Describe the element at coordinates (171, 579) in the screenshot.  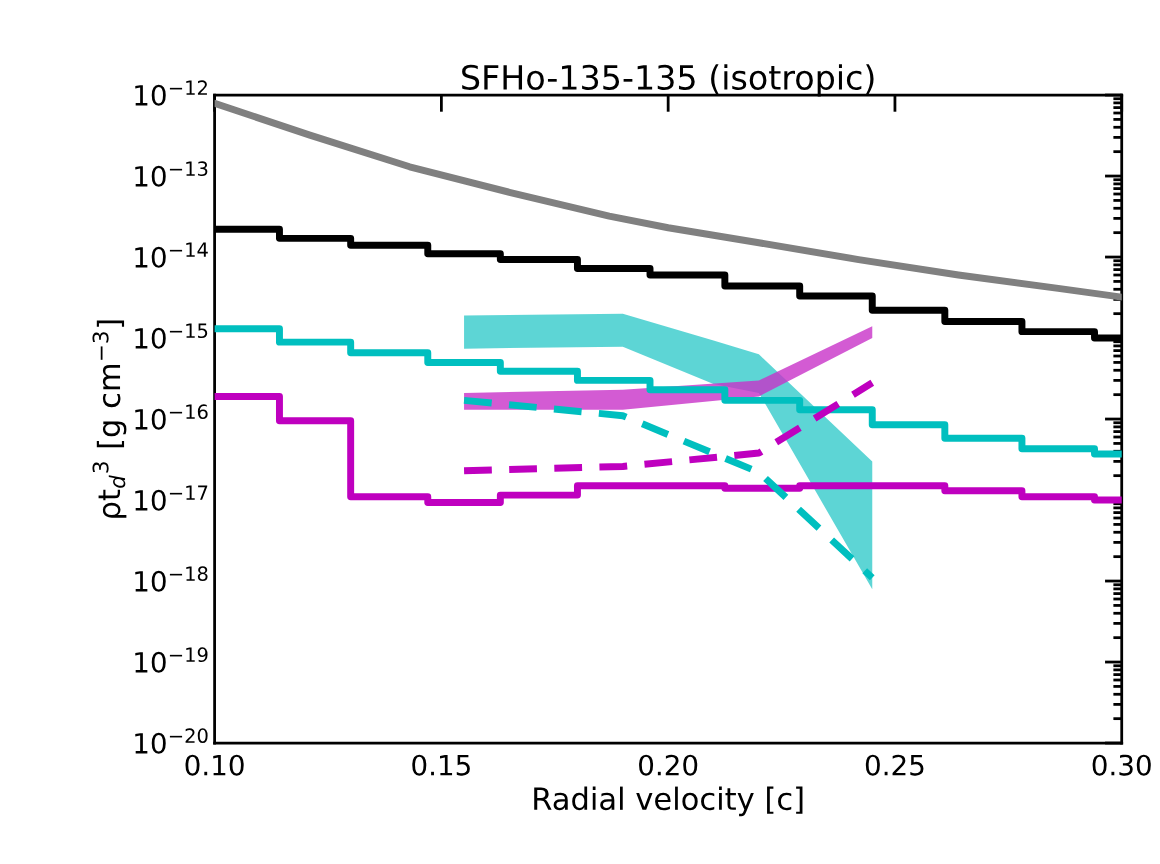
I see `y-tick-label: 10$^{−18}$` at that location.